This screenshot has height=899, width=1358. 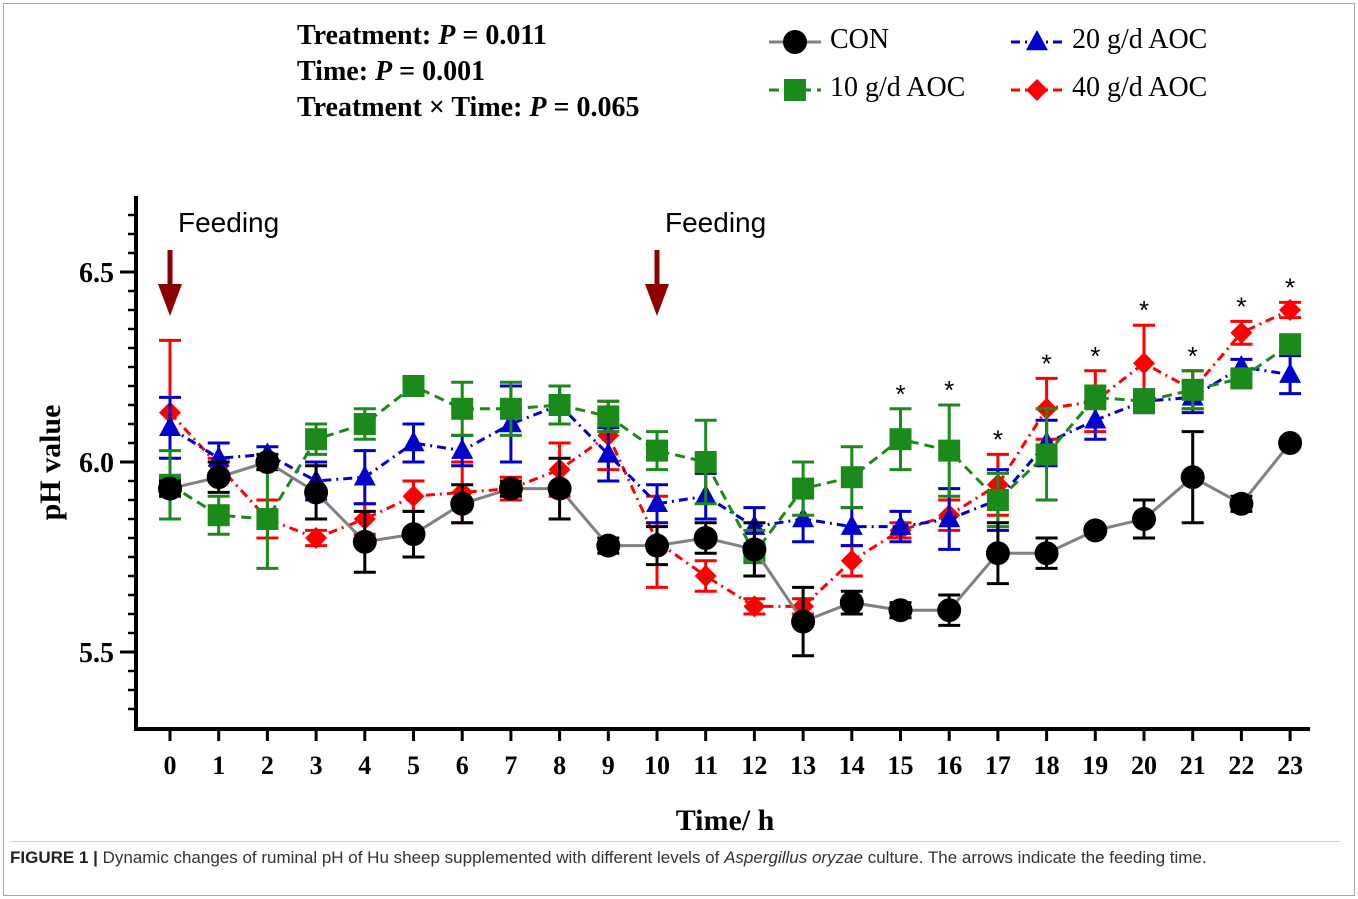 What do you see at coordinates (538, 107) in the screenshot?
I see `interaction-p-symbol: P` at bounding box center [538, 107].